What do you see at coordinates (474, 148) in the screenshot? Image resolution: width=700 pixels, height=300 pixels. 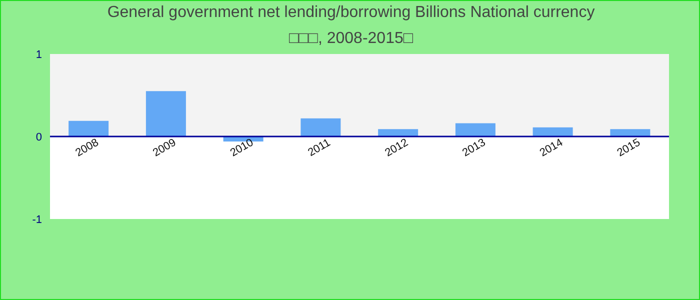 I see `x-tick-label: 2013` at bounding box center [474, 148].